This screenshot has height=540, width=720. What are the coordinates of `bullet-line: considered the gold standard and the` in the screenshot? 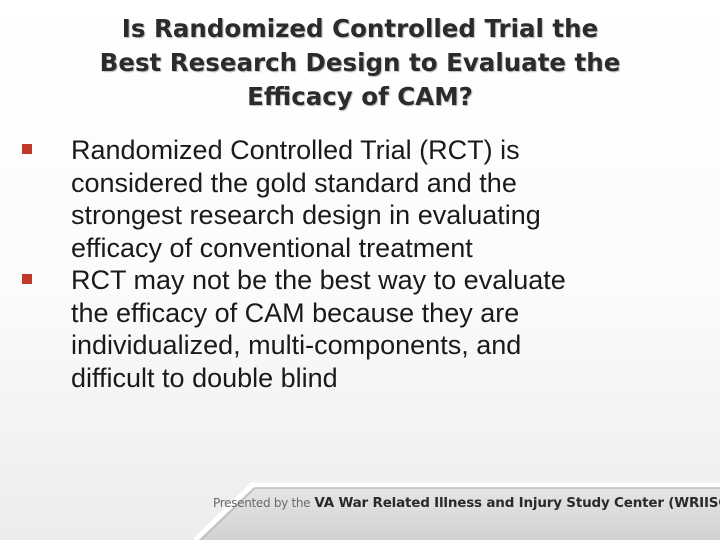 It's located at (294, 182).